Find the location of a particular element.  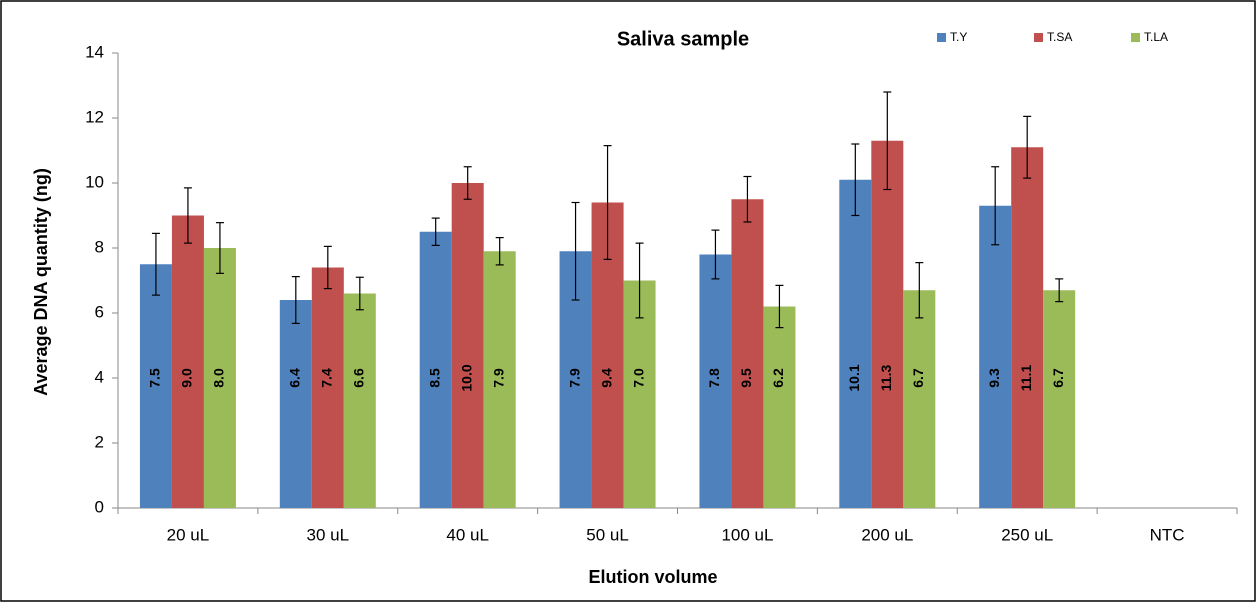

y-tick-label: 12 is located at coordinates (94, 116).